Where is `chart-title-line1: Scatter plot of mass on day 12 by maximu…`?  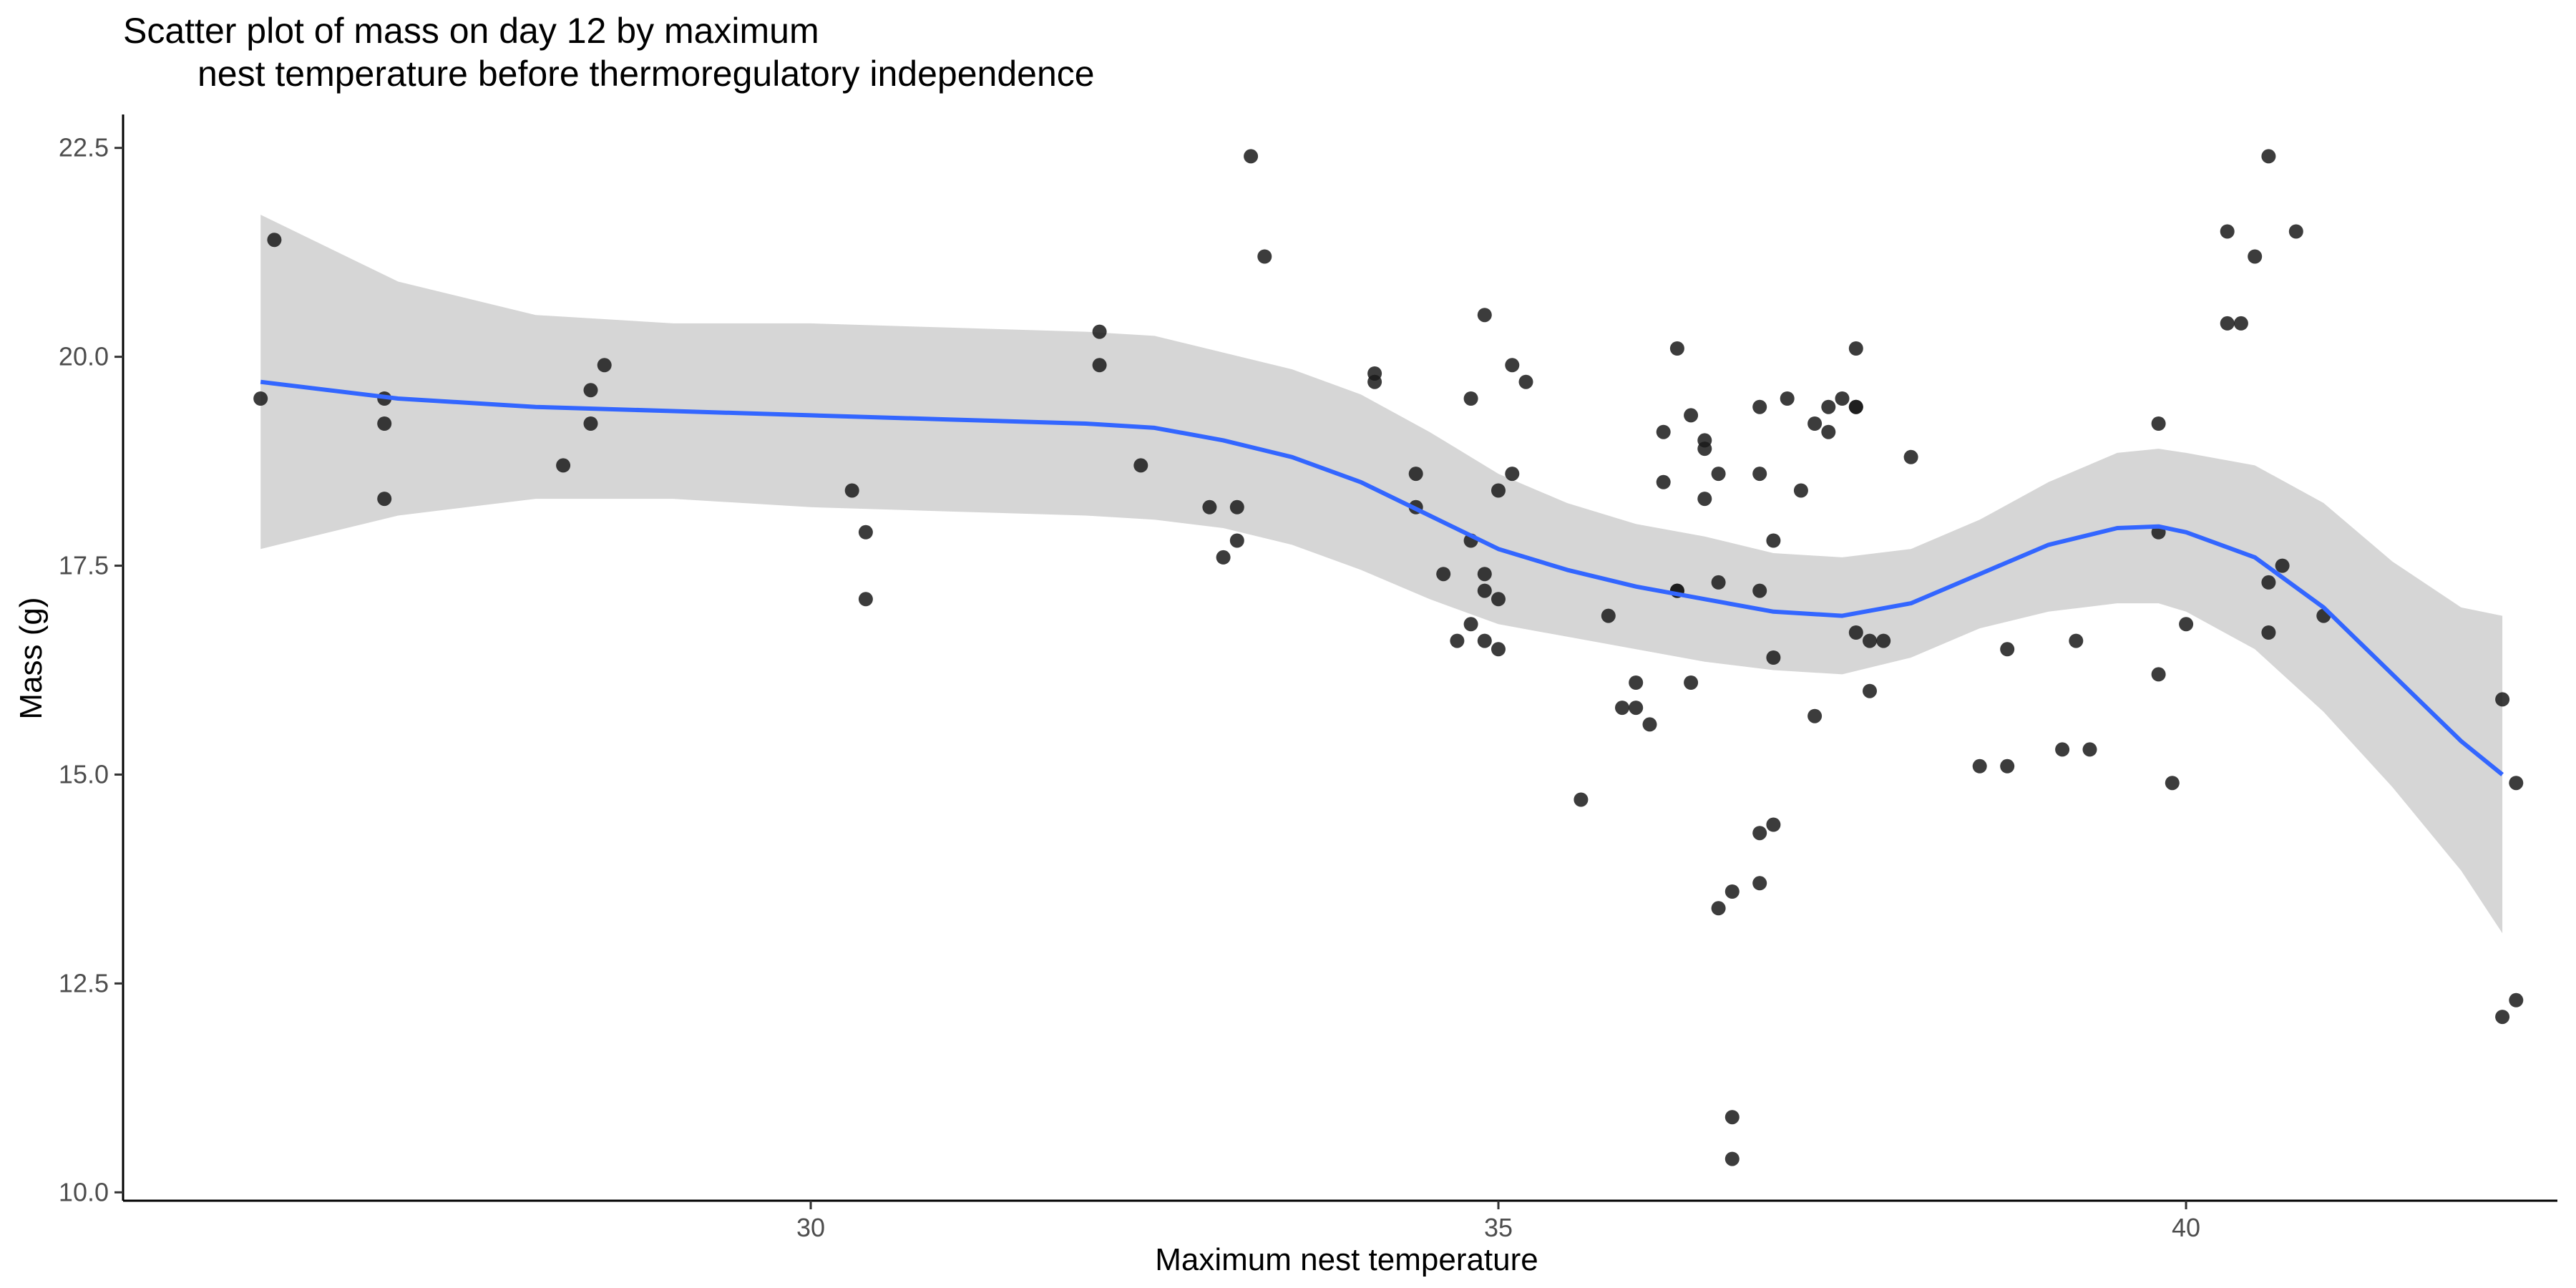 chart-title-line1: Scatter plot of mass on day 12 by maximu… is located at coordinates (471, 31).